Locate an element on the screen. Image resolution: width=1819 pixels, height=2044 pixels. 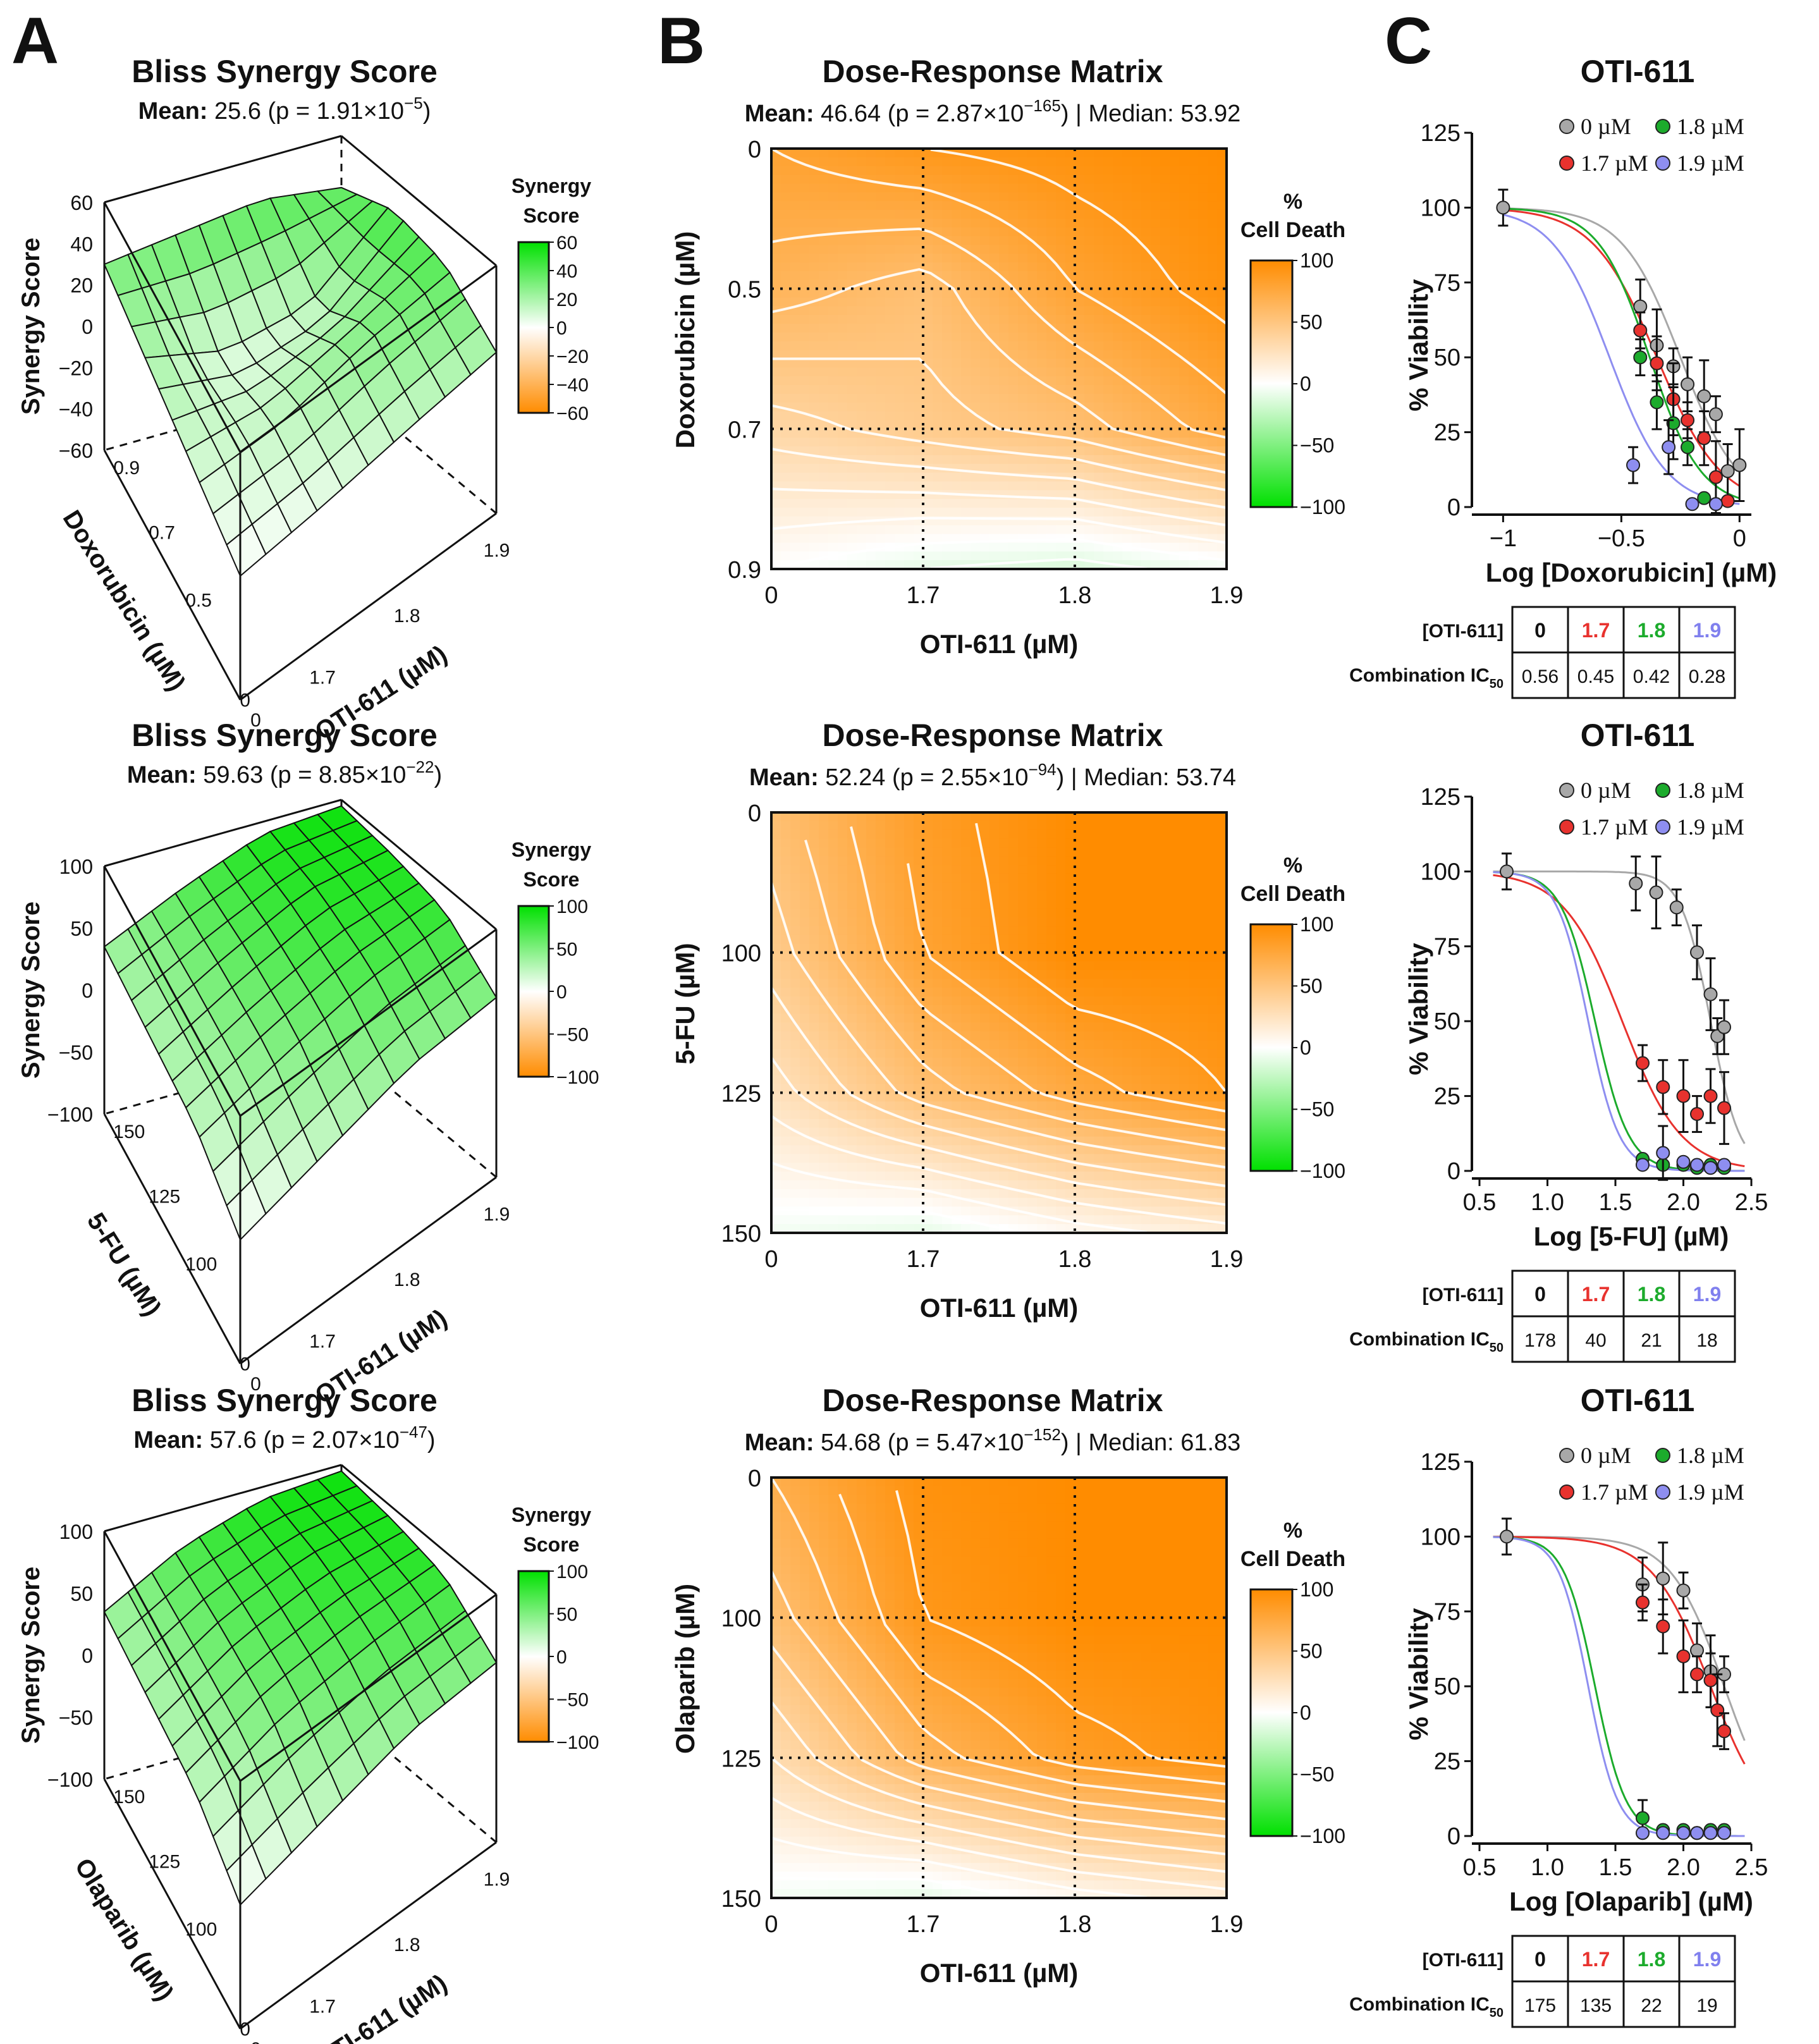
legend-label: 1.7 µM is located at coordinates (1614, 163).